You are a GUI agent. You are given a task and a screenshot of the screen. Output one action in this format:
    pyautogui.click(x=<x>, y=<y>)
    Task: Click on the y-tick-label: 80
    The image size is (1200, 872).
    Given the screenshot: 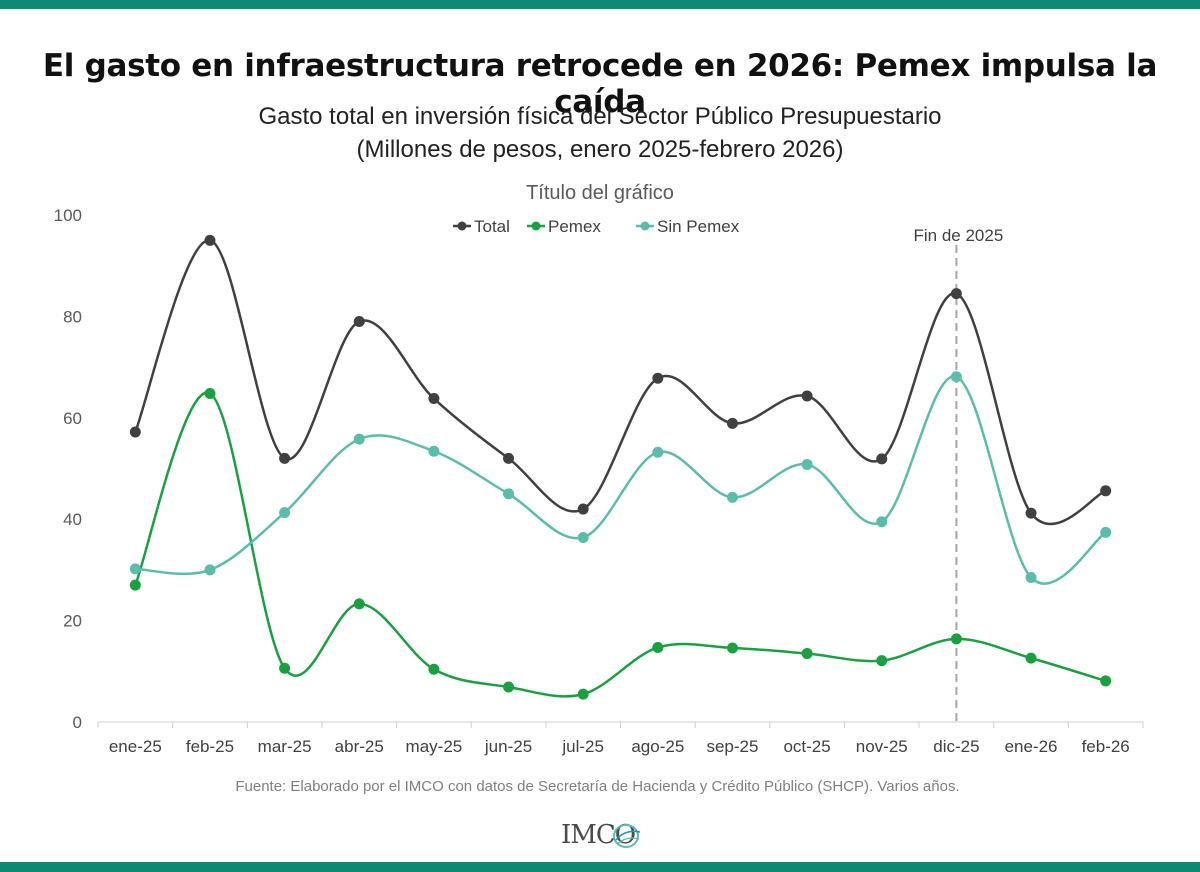 What is the action you would take?
    pyautogui.click(x=72, y=316)
    